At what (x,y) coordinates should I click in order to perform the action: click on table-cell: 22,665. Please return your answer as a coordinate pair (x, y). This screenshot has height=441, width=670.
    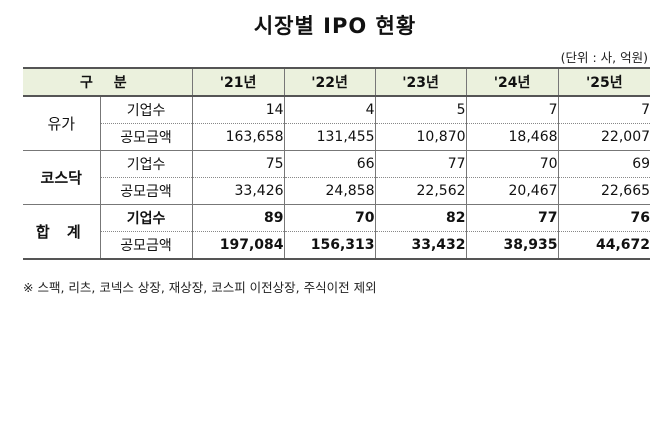
    Looking at the image, I should click on (604, 191).